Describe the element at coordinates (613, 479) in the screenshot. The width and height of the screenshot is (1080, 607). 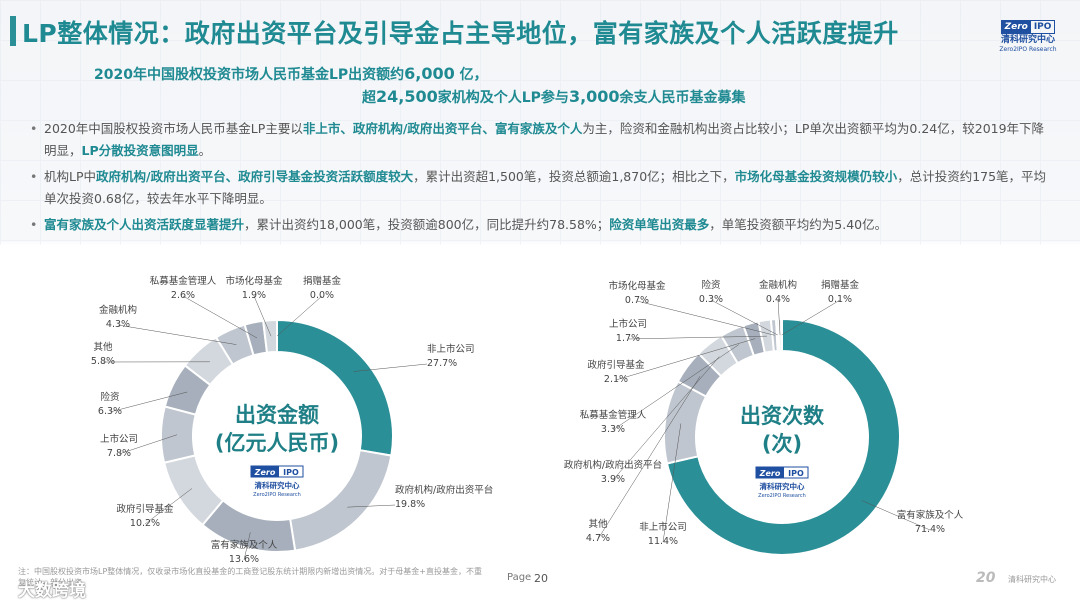
I see `slice-value: 3.9%` at that location.